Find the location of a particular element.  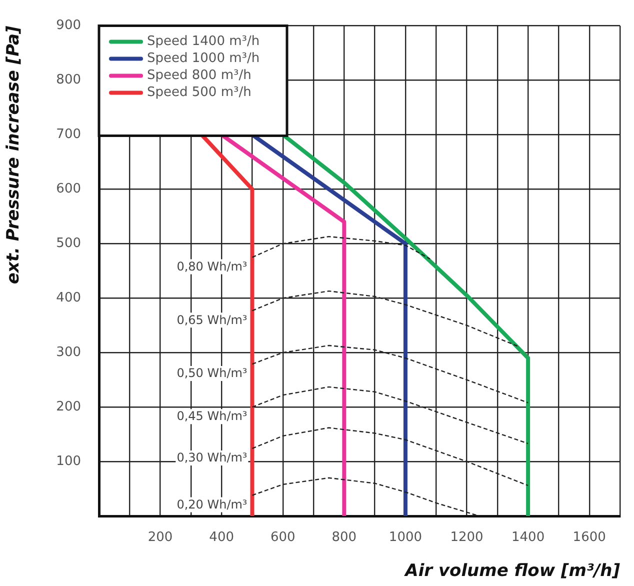

series-label: 0,50 Wh/m³ is located at coordinates (212, 373).